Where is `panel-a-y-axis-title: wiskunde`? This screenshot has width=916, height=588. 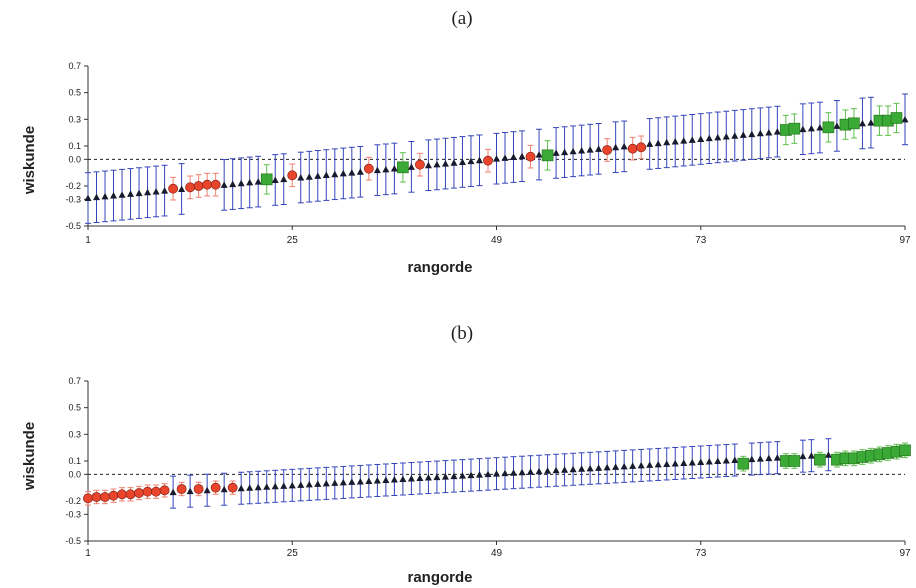 panel-a-y-axis-title: wiskunde is located at coordinates (29, 160).